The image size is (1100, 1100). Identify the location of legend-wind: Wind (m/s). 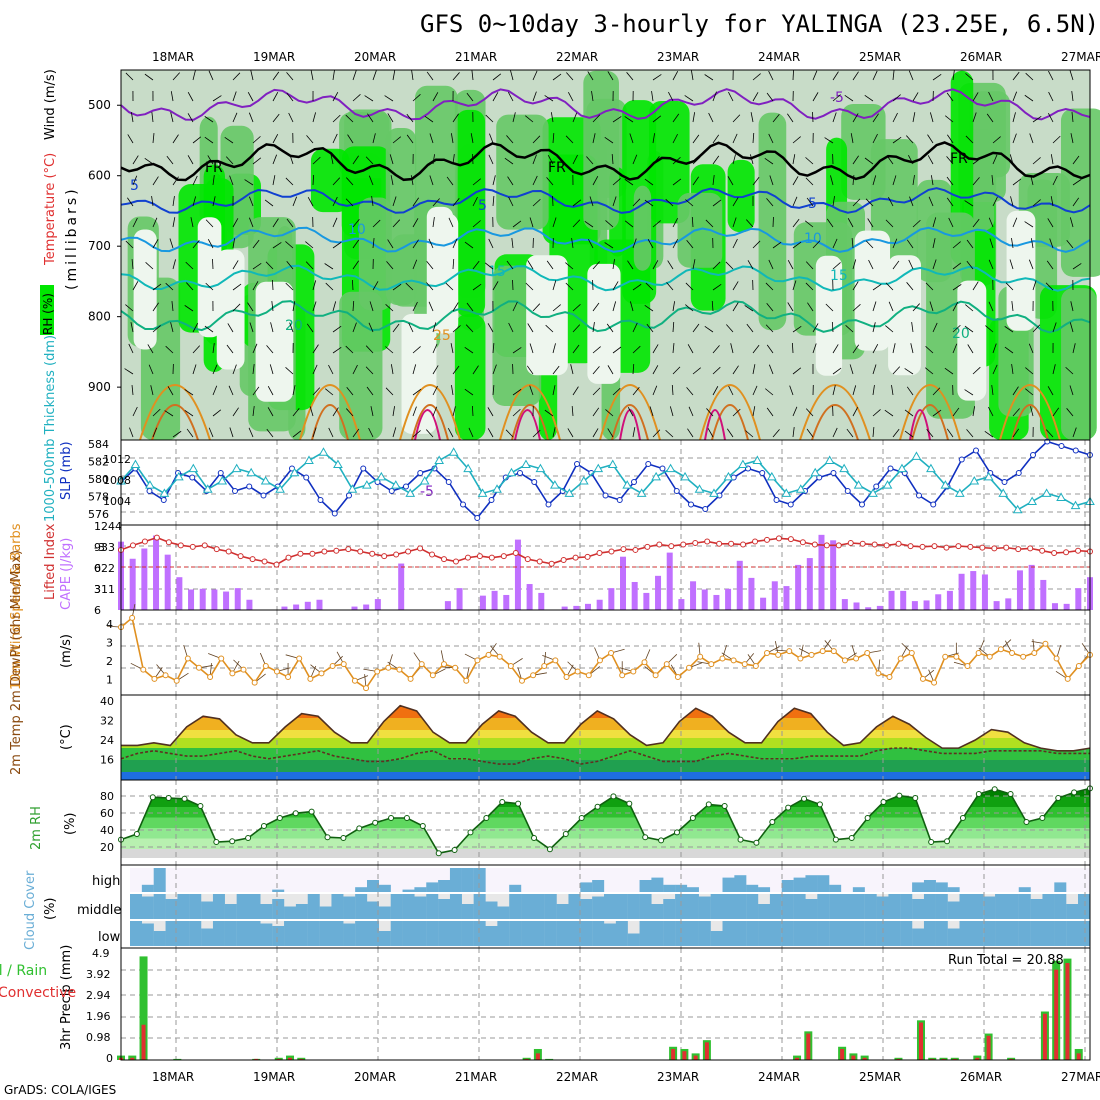
(50, 104).